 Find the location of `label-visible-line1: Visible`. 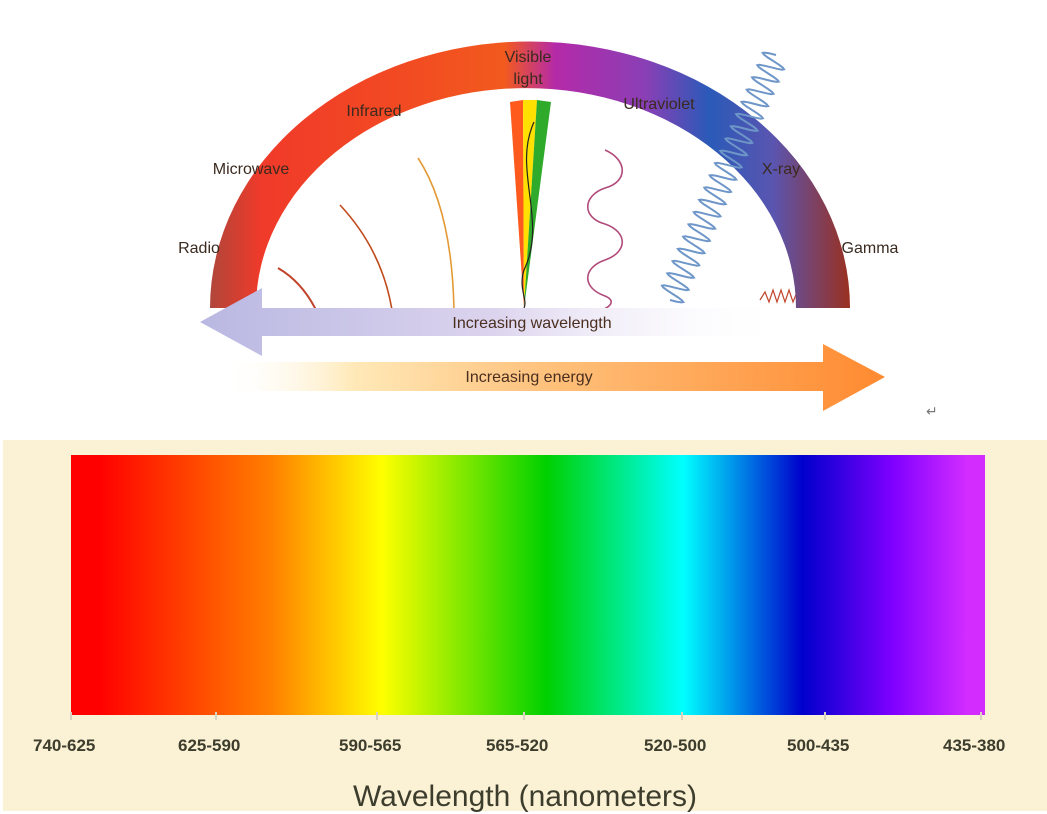

label-visible-line1: Visible is located at coordinates (528, 57).